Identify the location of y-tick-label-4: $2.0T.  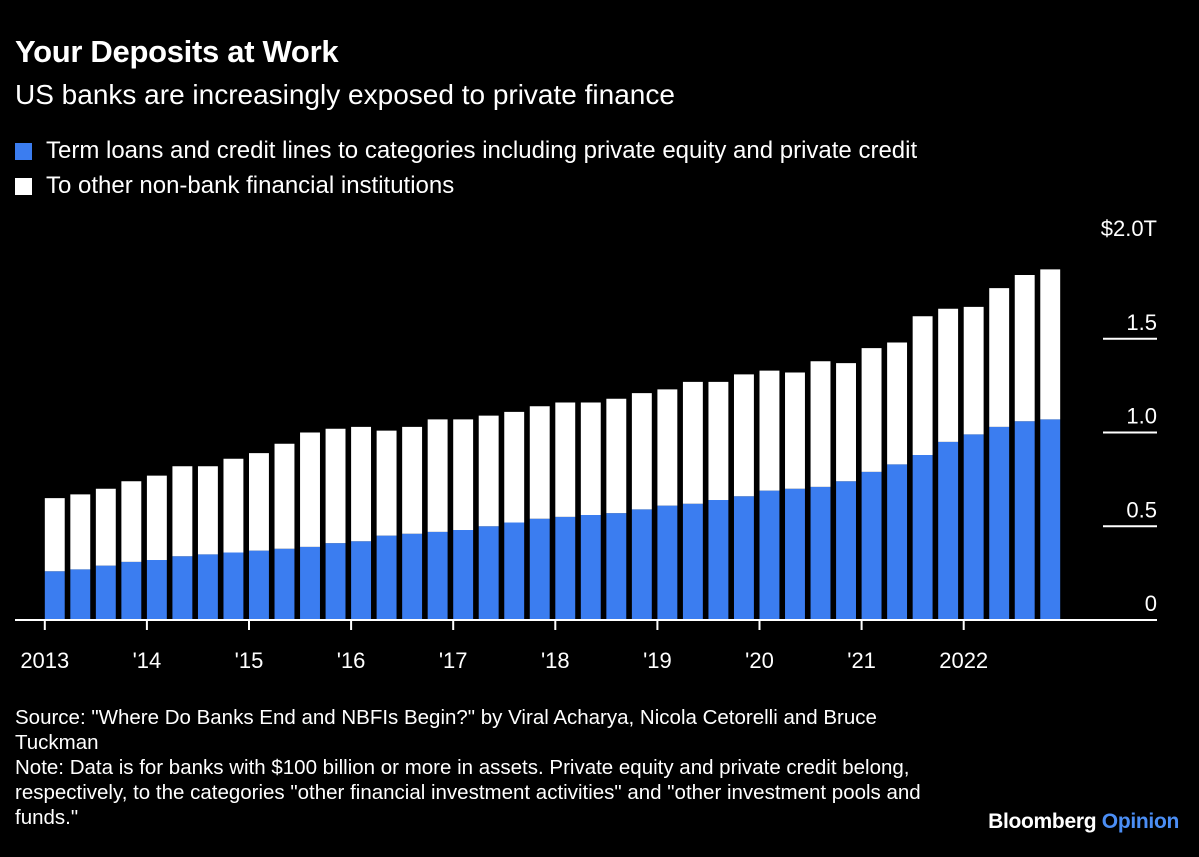
(1129, 228).